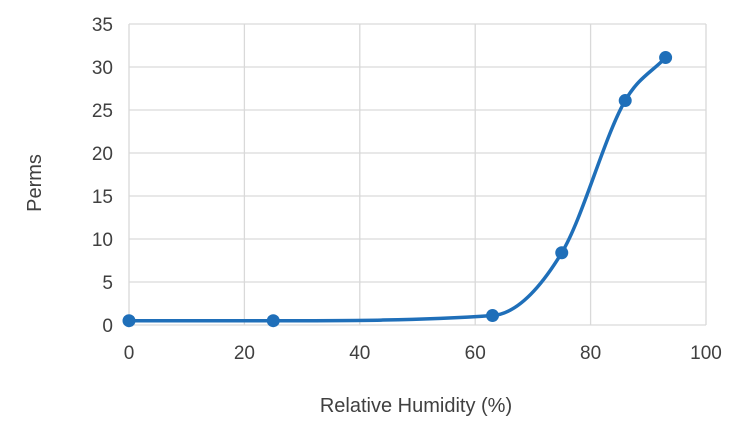  Describe the element at coordinates (359, 353) in the screenshot. I see `x-tick-label: 40` at that location.